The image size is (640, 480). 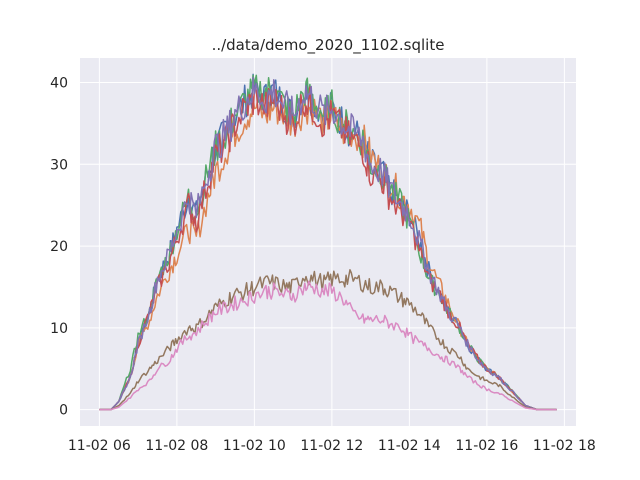 What do you see at coordinates (176, 446) in the screenshot?
I see `x-tick-label: 11-02 08` at bounding box center [176, 446].